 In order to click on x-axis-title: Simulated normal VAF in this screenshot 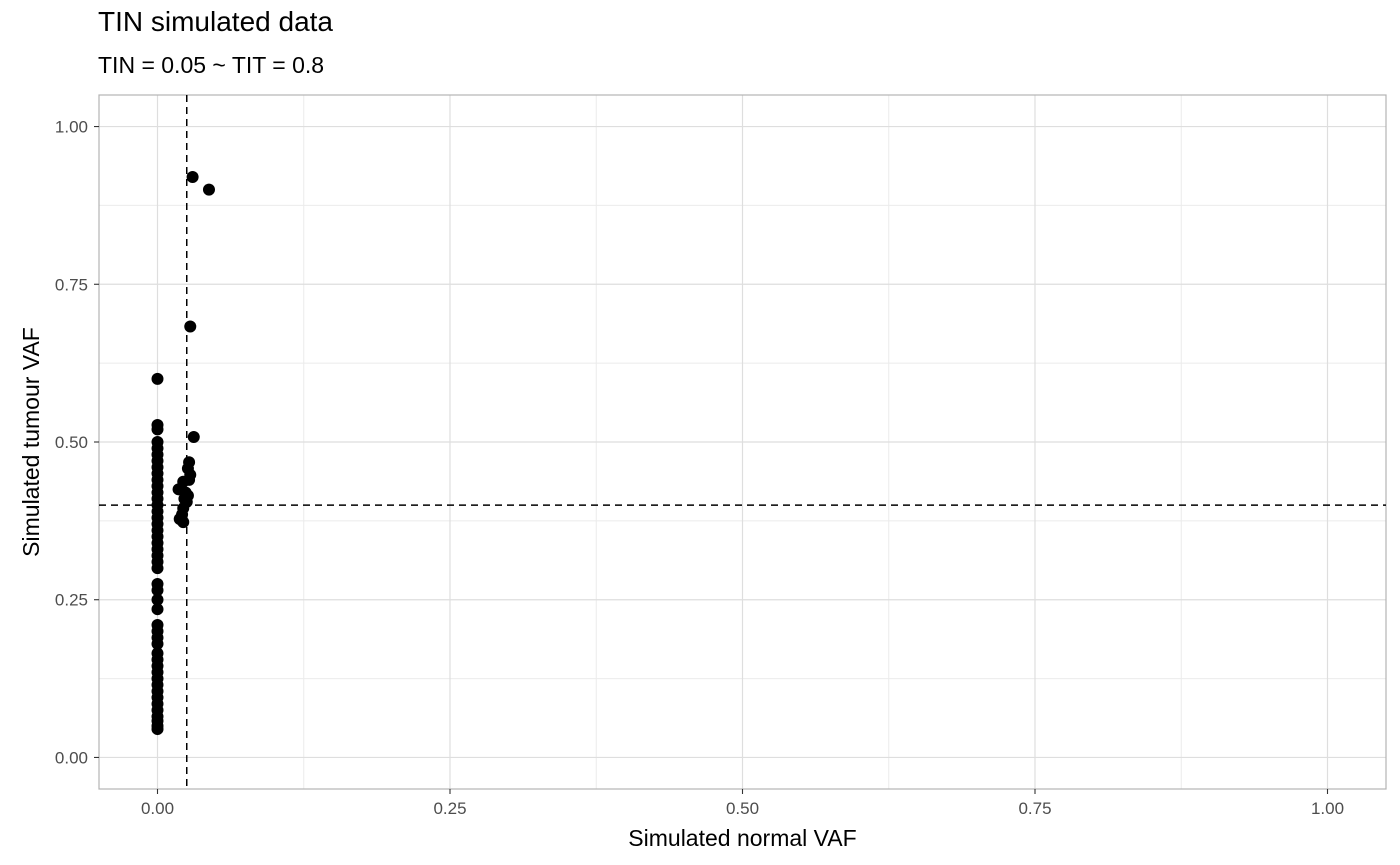, I will do `click(742, 838)`.